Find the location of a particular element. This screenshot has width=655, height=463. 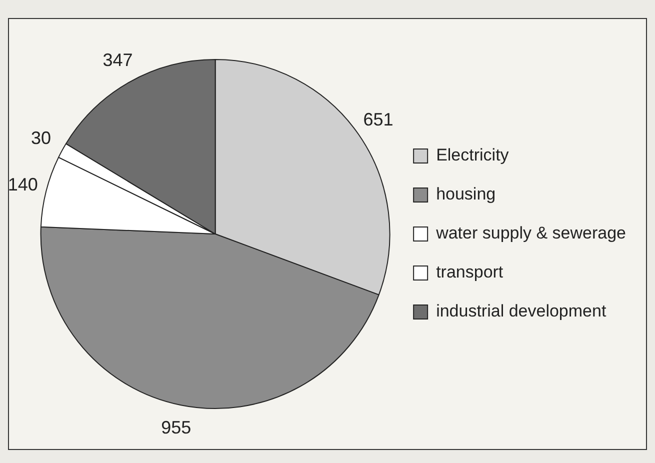

data-label: 140 is located at coordinates (23, 184).